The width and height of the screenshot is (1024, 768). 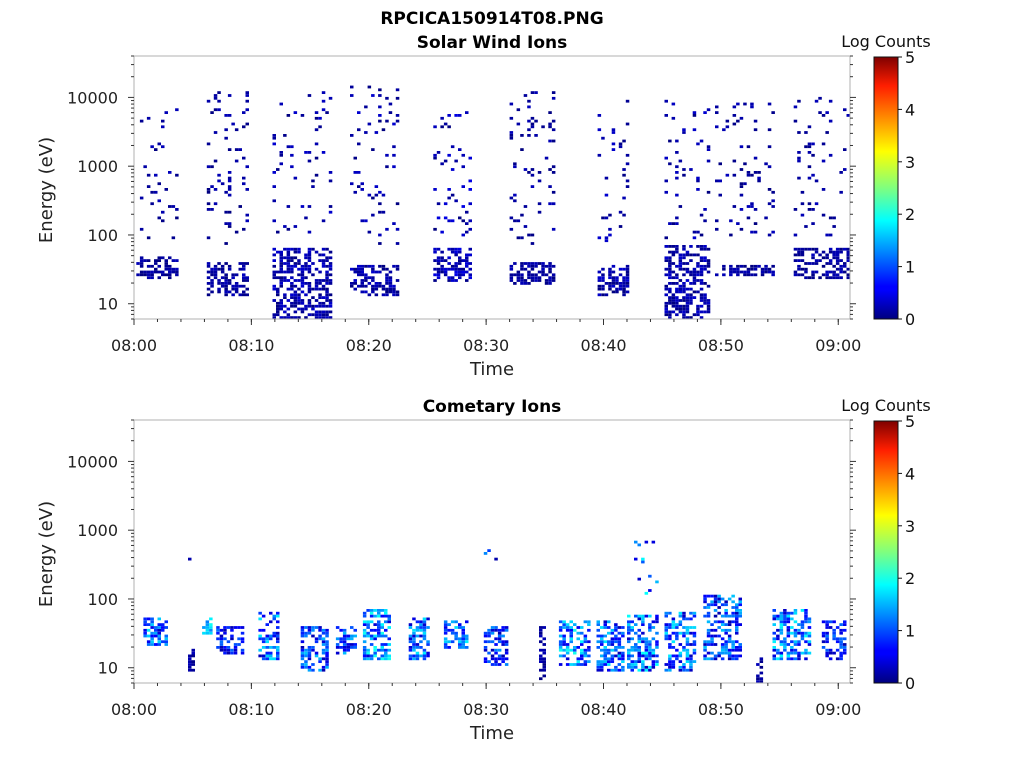 I want to click on x-tick-label: 08:40, so click(x=603, y=345).